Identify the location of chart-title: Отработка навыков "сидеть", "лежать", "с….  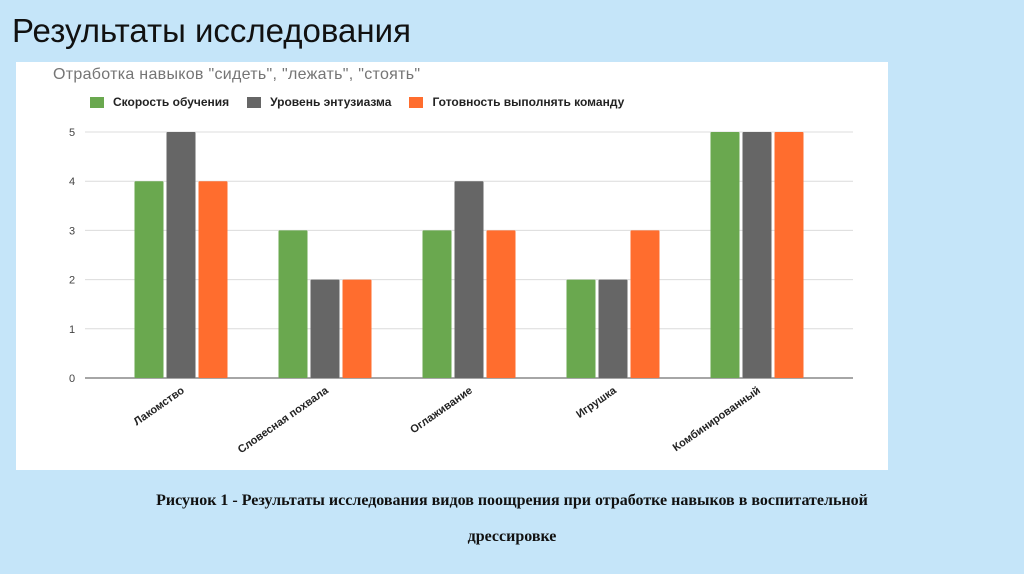
(237, 74).